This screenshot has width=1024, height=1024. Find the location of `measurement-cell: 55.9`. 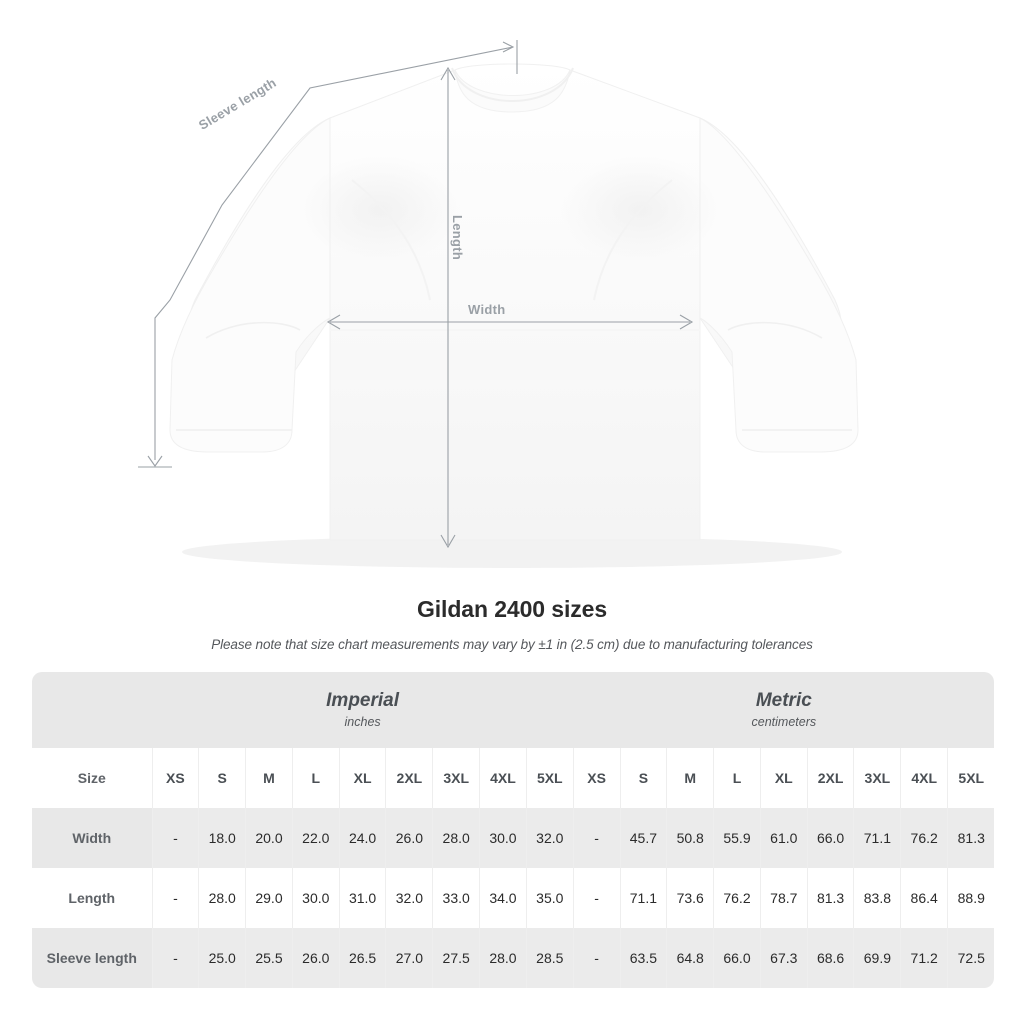

measurement-cell: 55.9 is located at coordinates (737, 838).